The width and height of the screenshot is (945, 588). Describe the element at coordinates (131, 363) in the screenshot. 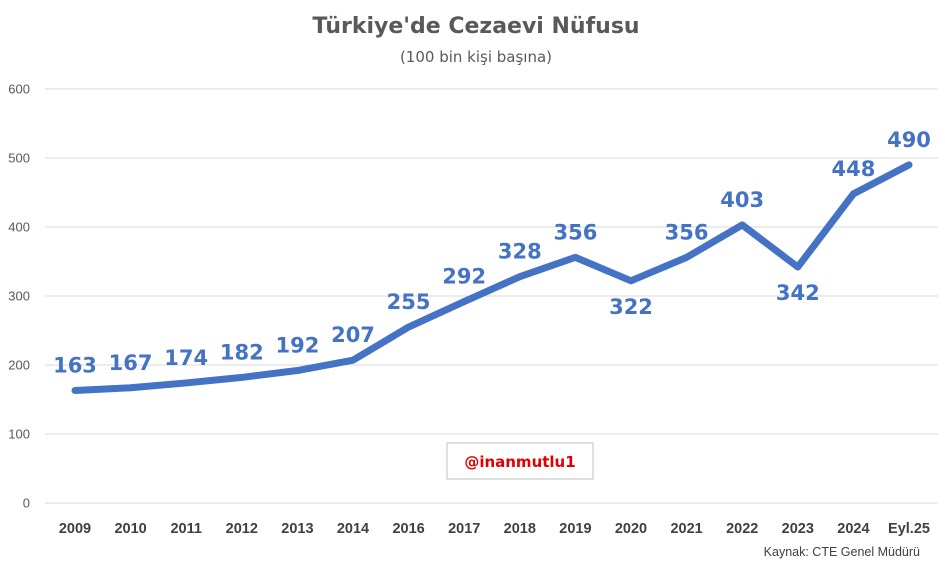

I see `data-label: 167` at that location.